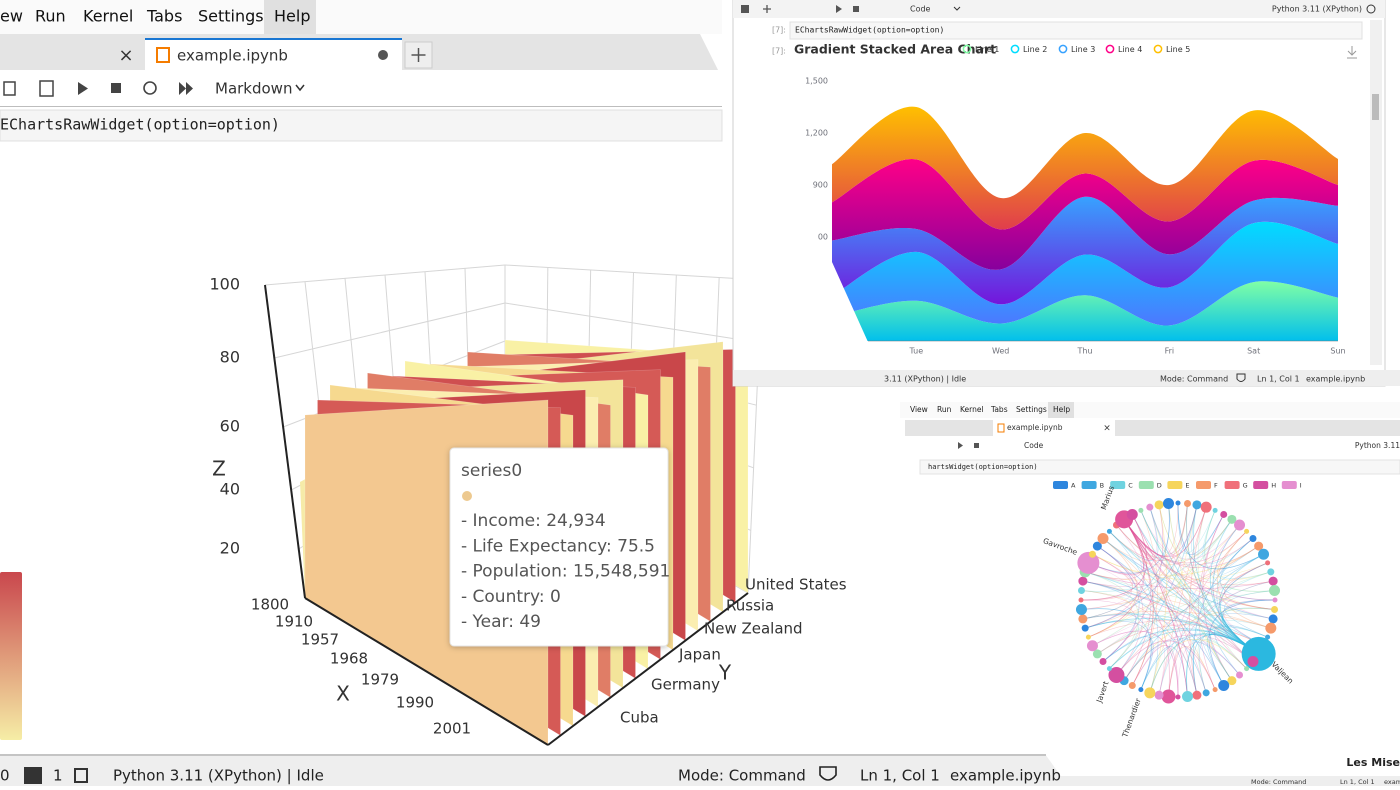  Describe the element at coordinates (987, 49) in the screenshot. I see `legend-label: Line 1` at that location.